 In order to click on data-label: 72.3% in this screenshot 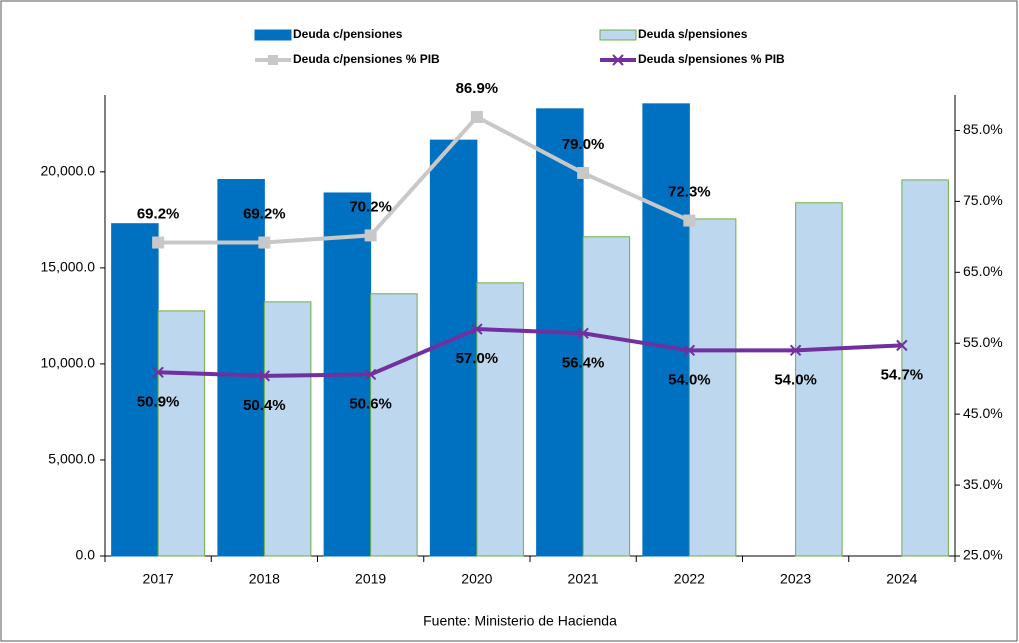, I will do `click(689, 192)`.